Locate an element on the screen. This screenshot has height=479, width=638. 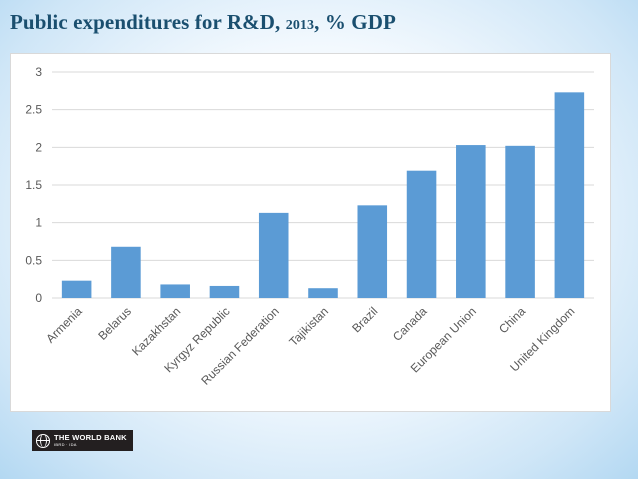
x-tick-label: China is located at coordinates (512, 320).